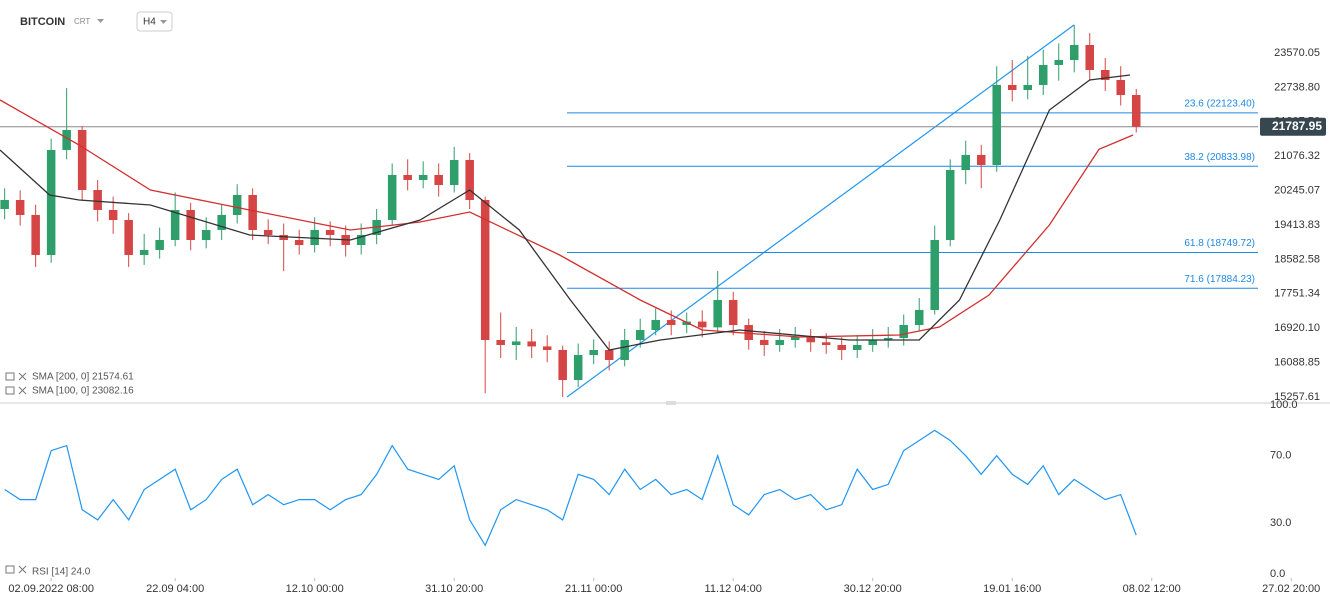 This screenshot has height=604, width=1330. Describe the element at coordinates (1012, 589) in the screenshot. I see `x-tick-label: 19.01 16:00` at that location.